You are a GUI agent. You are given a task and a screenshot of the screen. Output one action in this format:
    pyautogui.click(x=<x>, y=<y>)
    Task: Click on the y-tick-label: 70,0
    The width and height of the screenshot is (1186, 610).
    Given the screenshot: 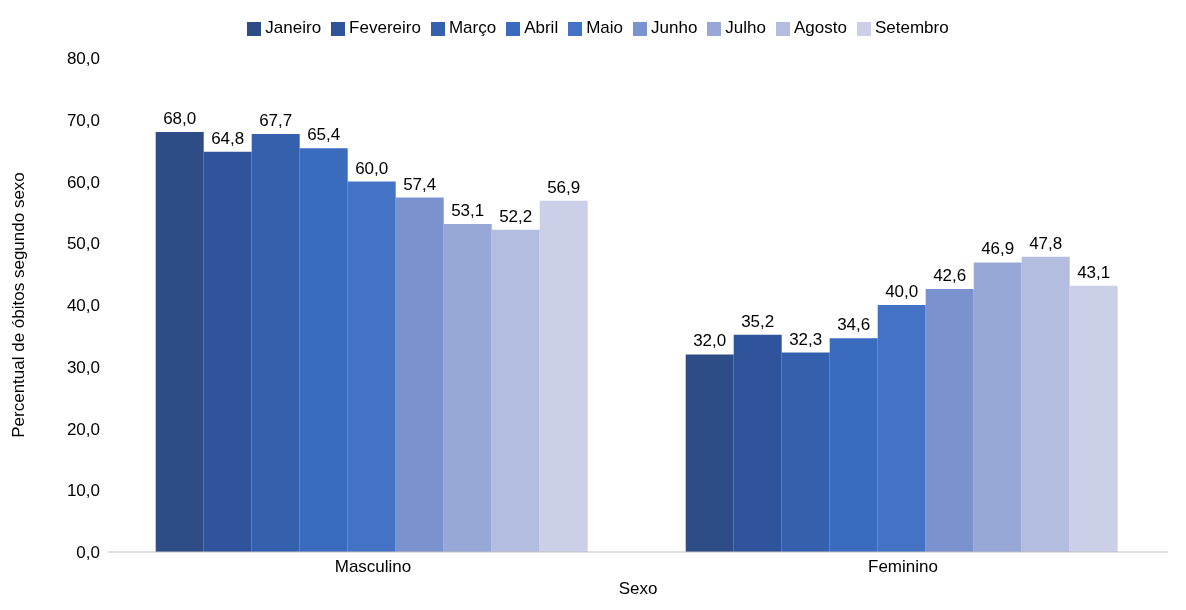 What is the action you would take?
    pyautogui.click(x=83, y=120)
    